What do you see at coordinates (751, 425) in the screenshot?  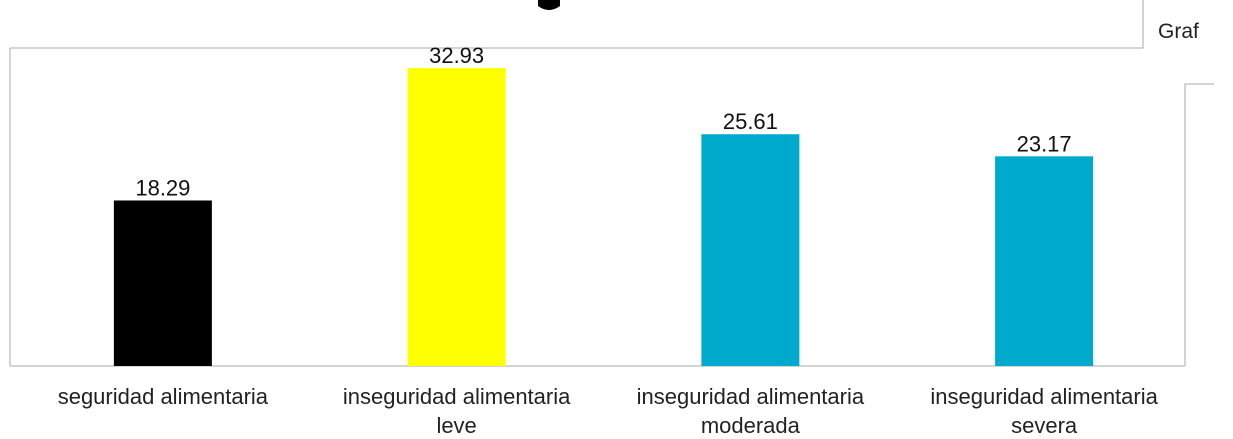 I see `category-label-3-line-2: moderada` at bounding box center [751, 425].